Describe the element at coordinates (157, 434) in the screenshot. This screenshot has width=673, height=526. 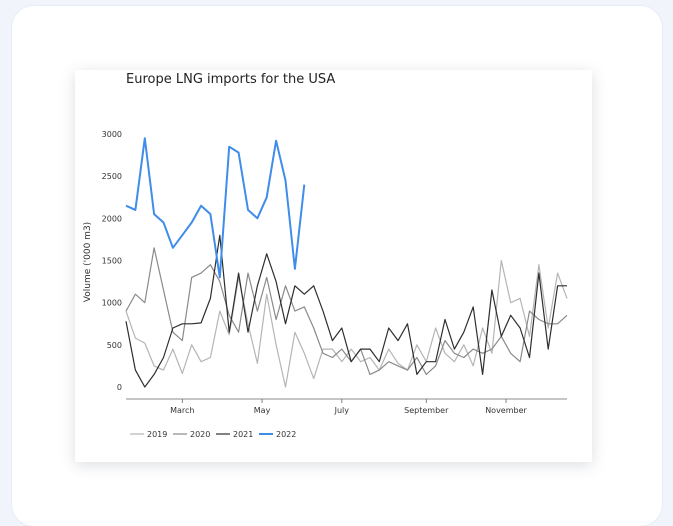
I see `legend-label-2019: 2019` at that location.